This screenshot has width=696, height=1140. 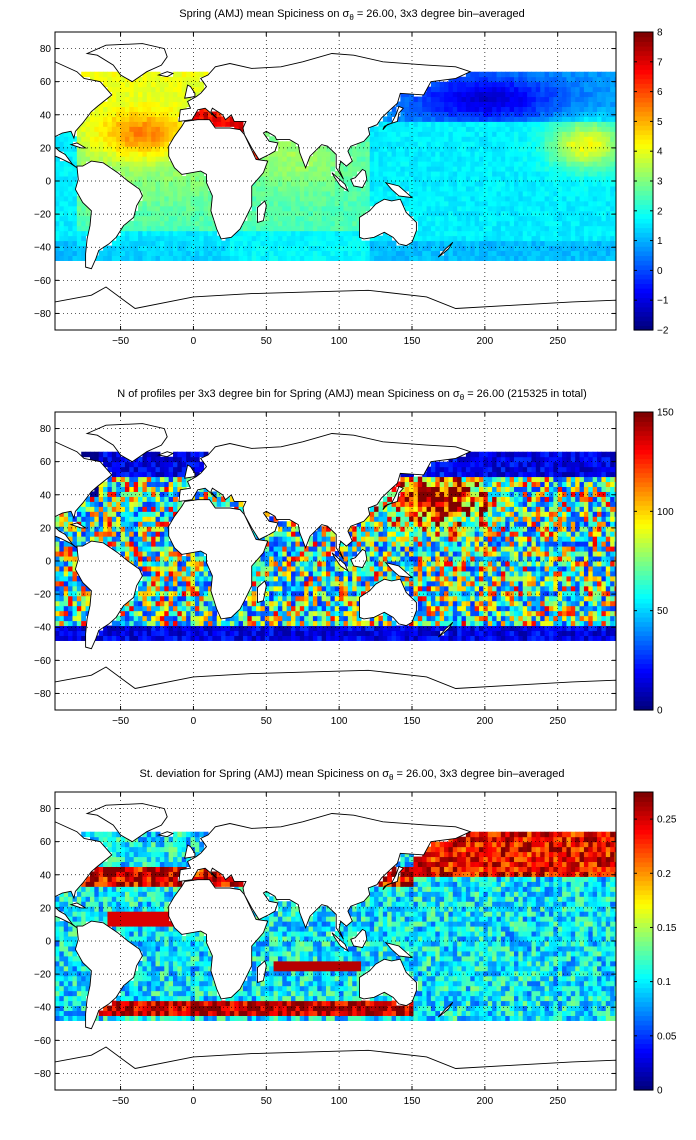 What do you see at coordinates (643, 114) in the screenshot?
I see `colorbar-segment` at bounding box center [643, 114].